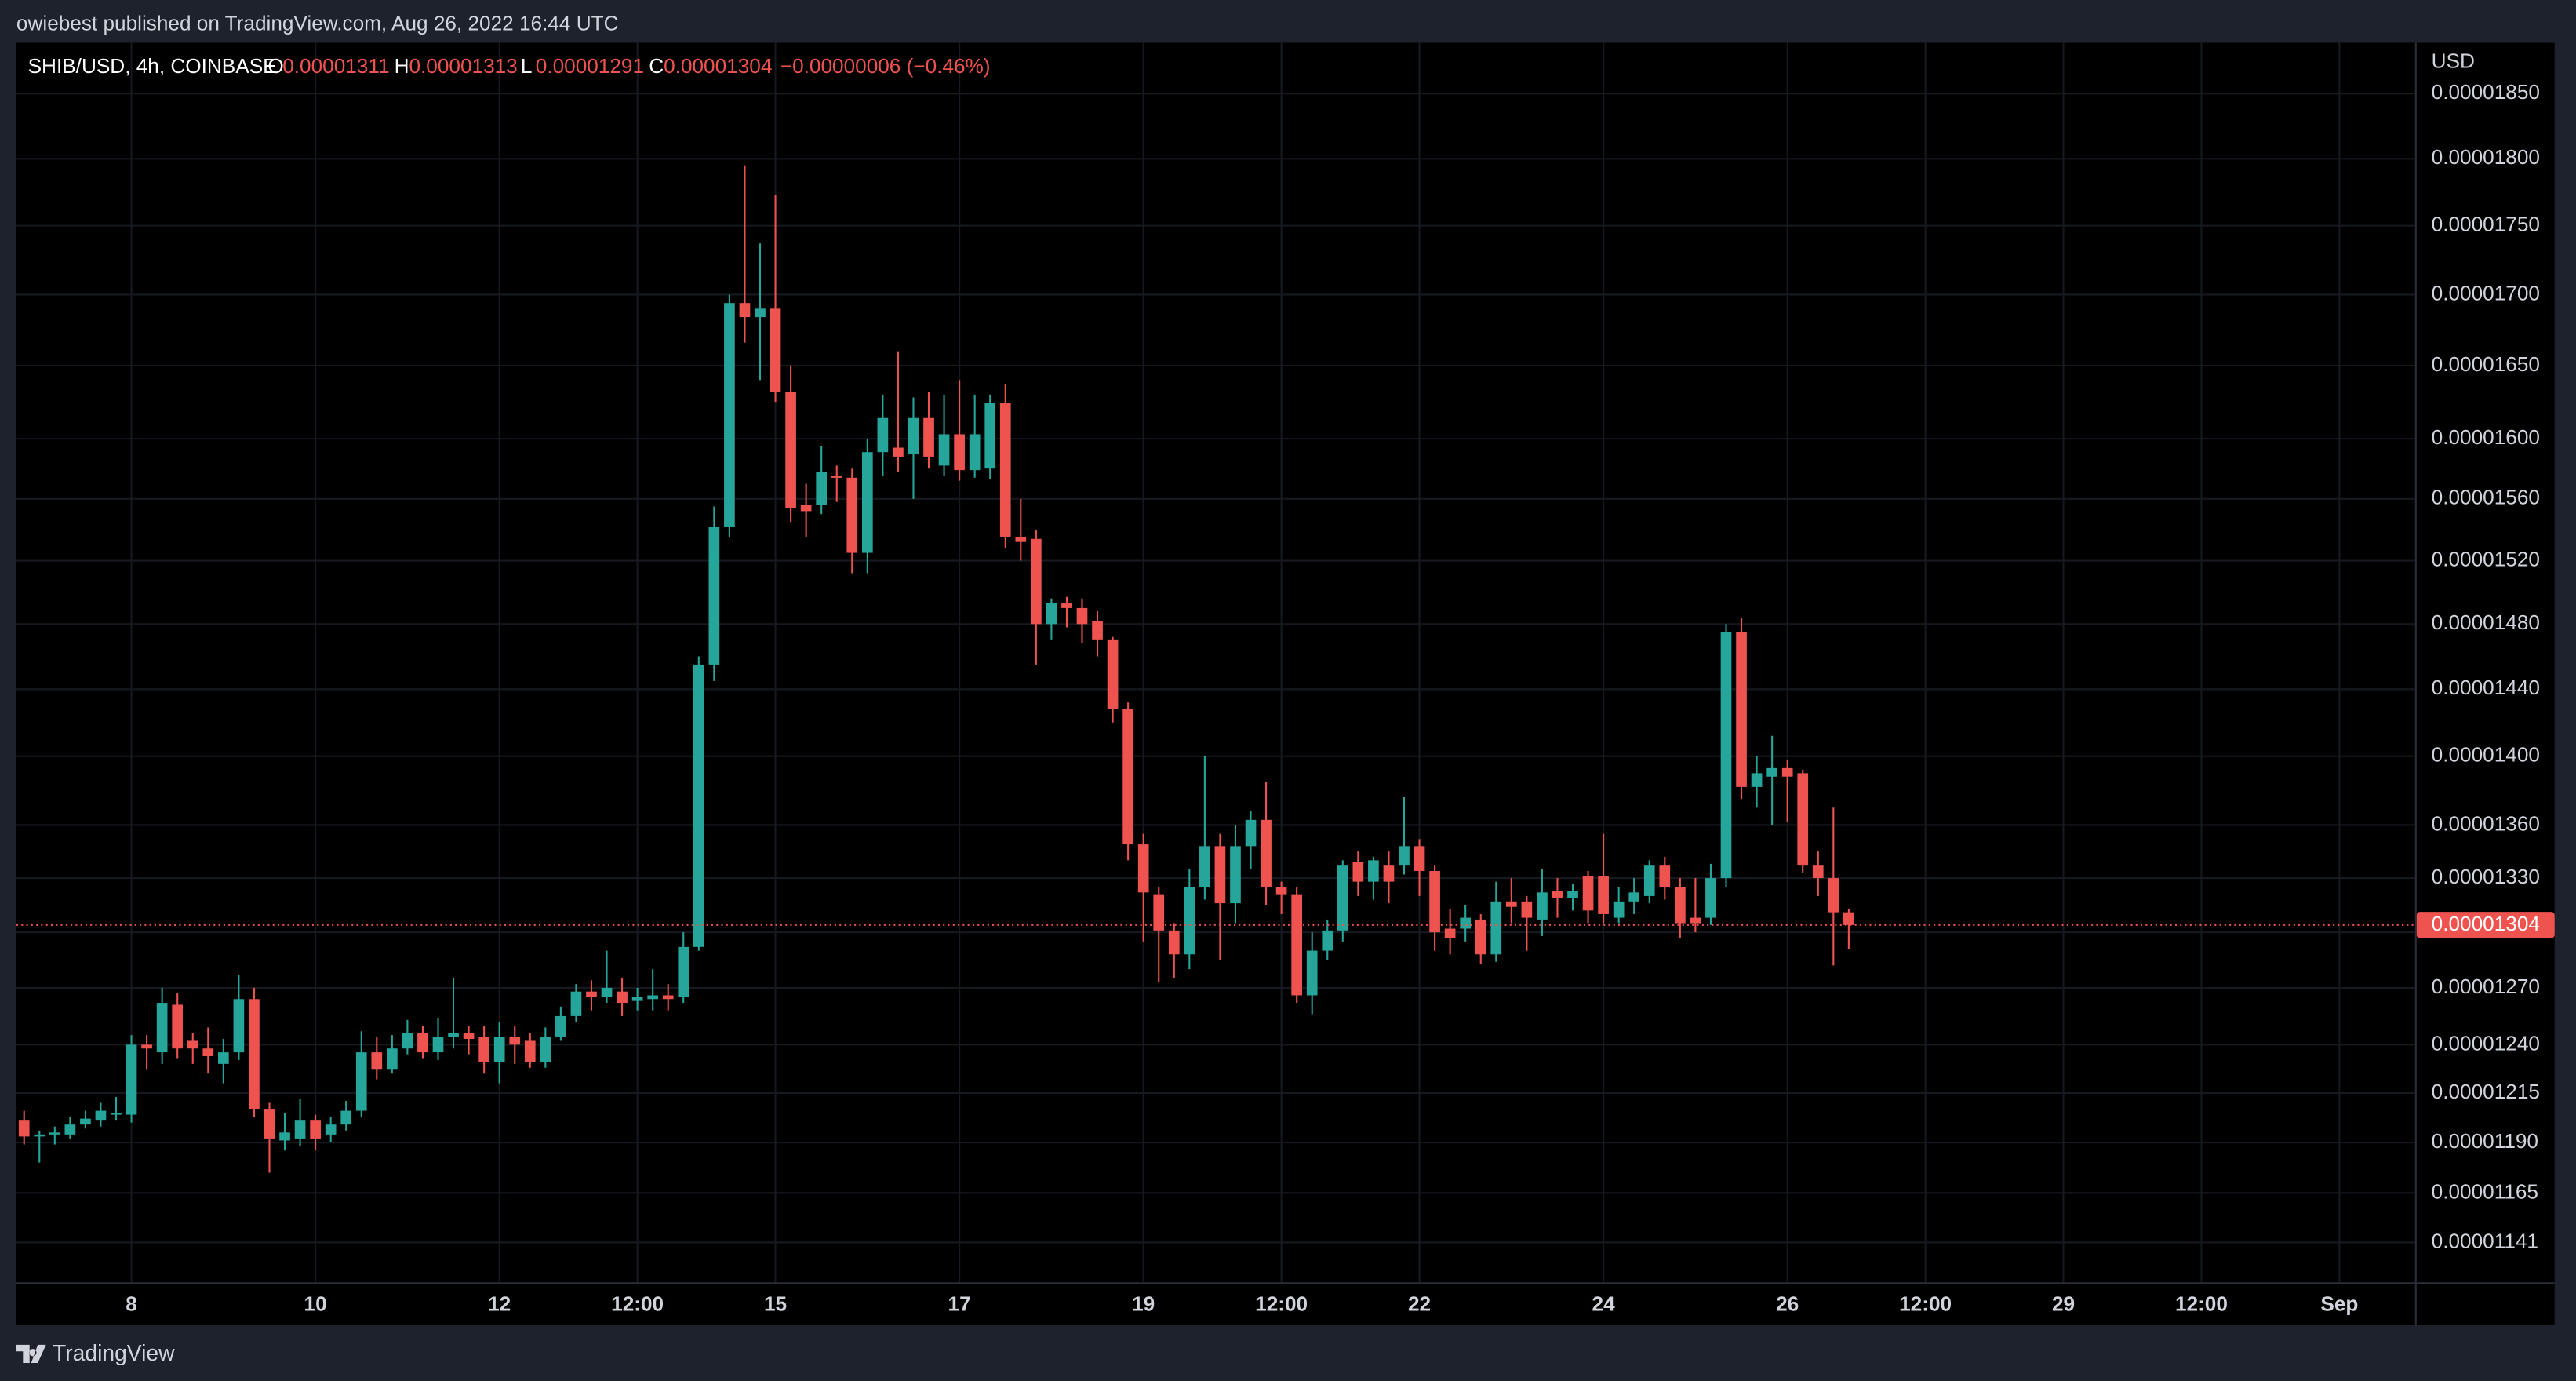 The image size is (2576, 1381). Describe the element at coordinates (718, 66) in the screenshot. I see `ohlc-value: 0.00001304` at that location.